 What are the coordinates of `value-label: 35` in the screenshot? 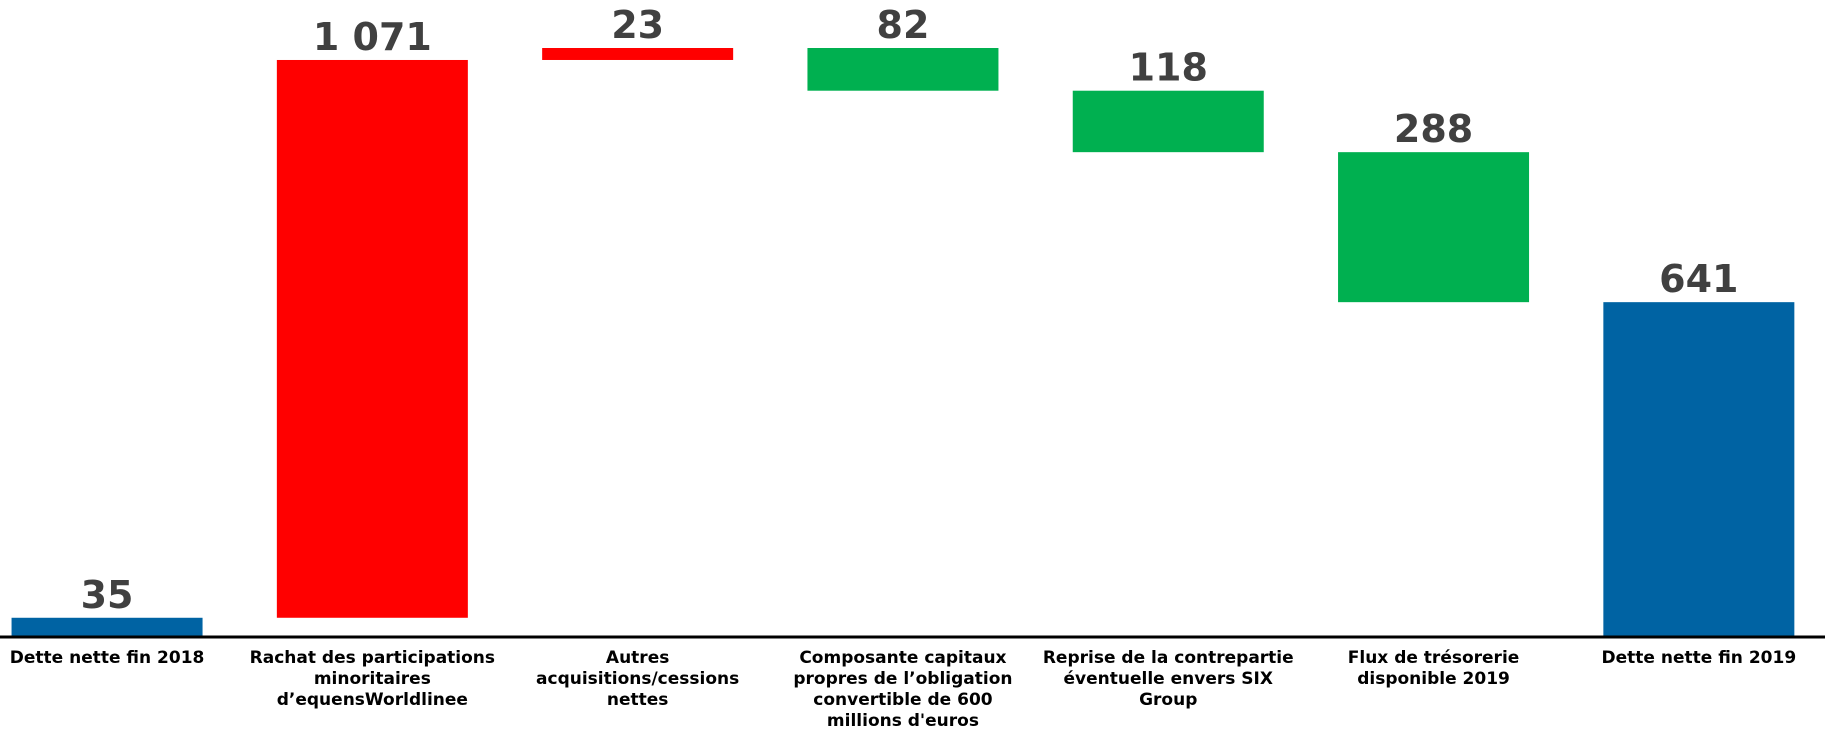 It's located at (107, 595).